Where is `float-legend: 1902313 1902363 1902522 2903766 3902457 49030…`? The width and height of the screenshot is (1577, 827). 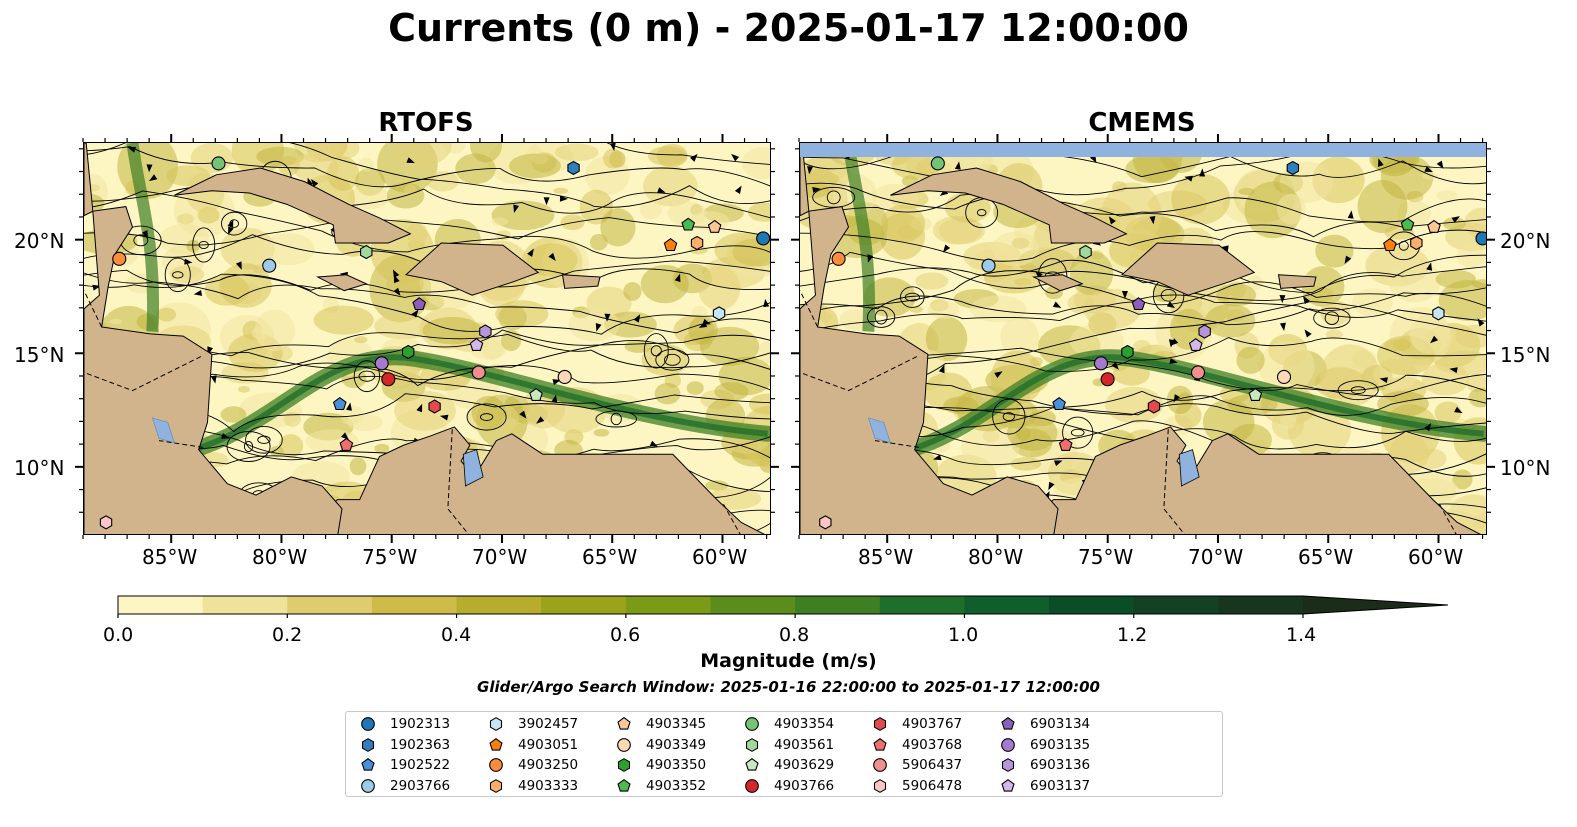
float-legend: 1902313 1902363 1902522 2903766 3902457 49030… is located at coordinates (784, 754).